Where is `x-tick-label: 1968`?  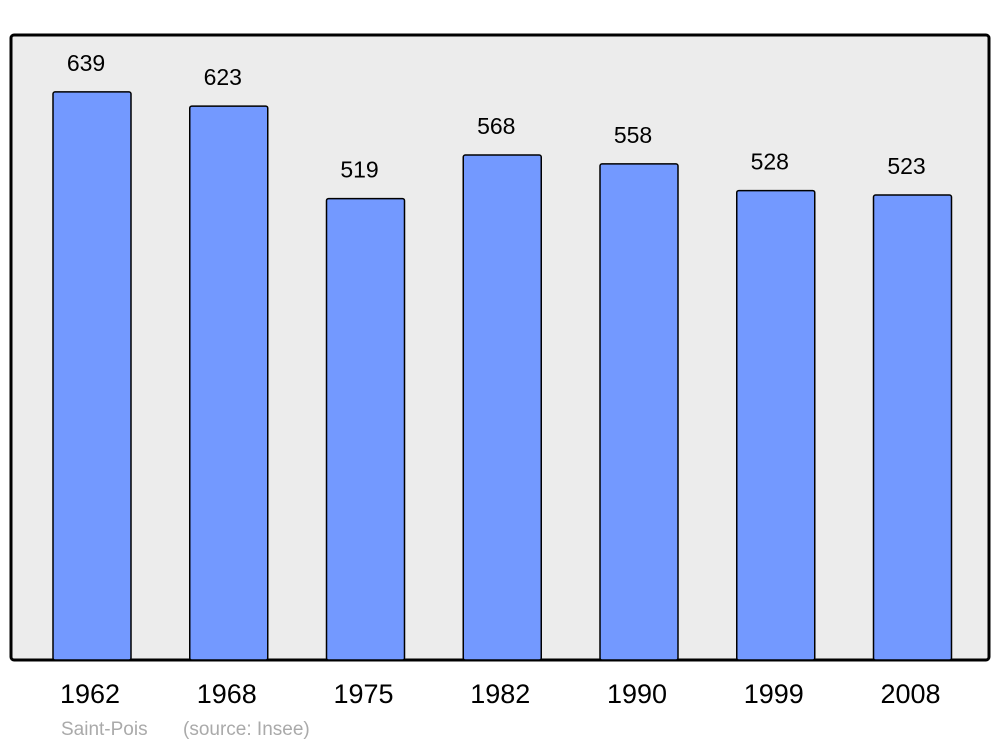
x-tick-label: 1968 is located at coordinates (227, 694).